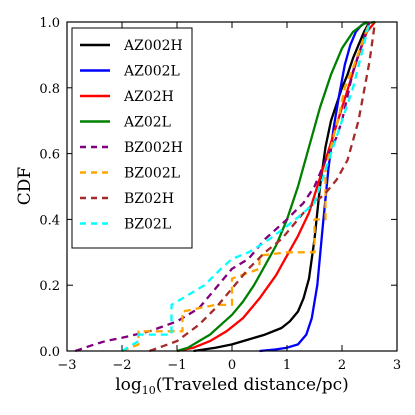 This screenshot has width=415, height=415. What do you see at coordinates (397, 365) in the screenshot?
I see `x-tick-label: 3` at bounding box center [397, 365].